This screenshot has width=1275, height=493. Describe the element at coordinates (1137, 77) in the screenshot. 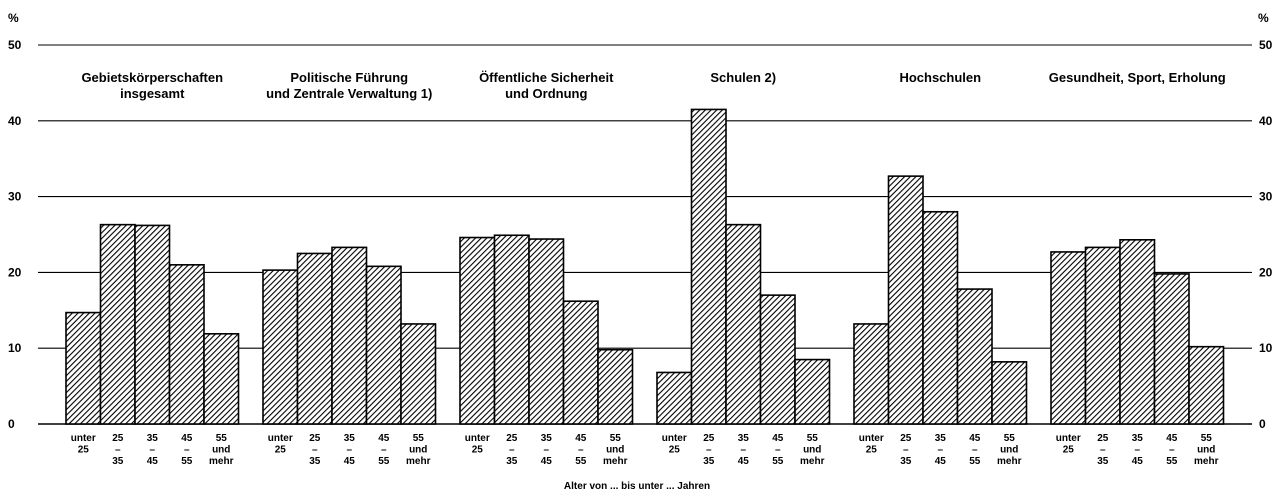

I see `panel-title: Gesundheit, Sport, Erholung` at that location.